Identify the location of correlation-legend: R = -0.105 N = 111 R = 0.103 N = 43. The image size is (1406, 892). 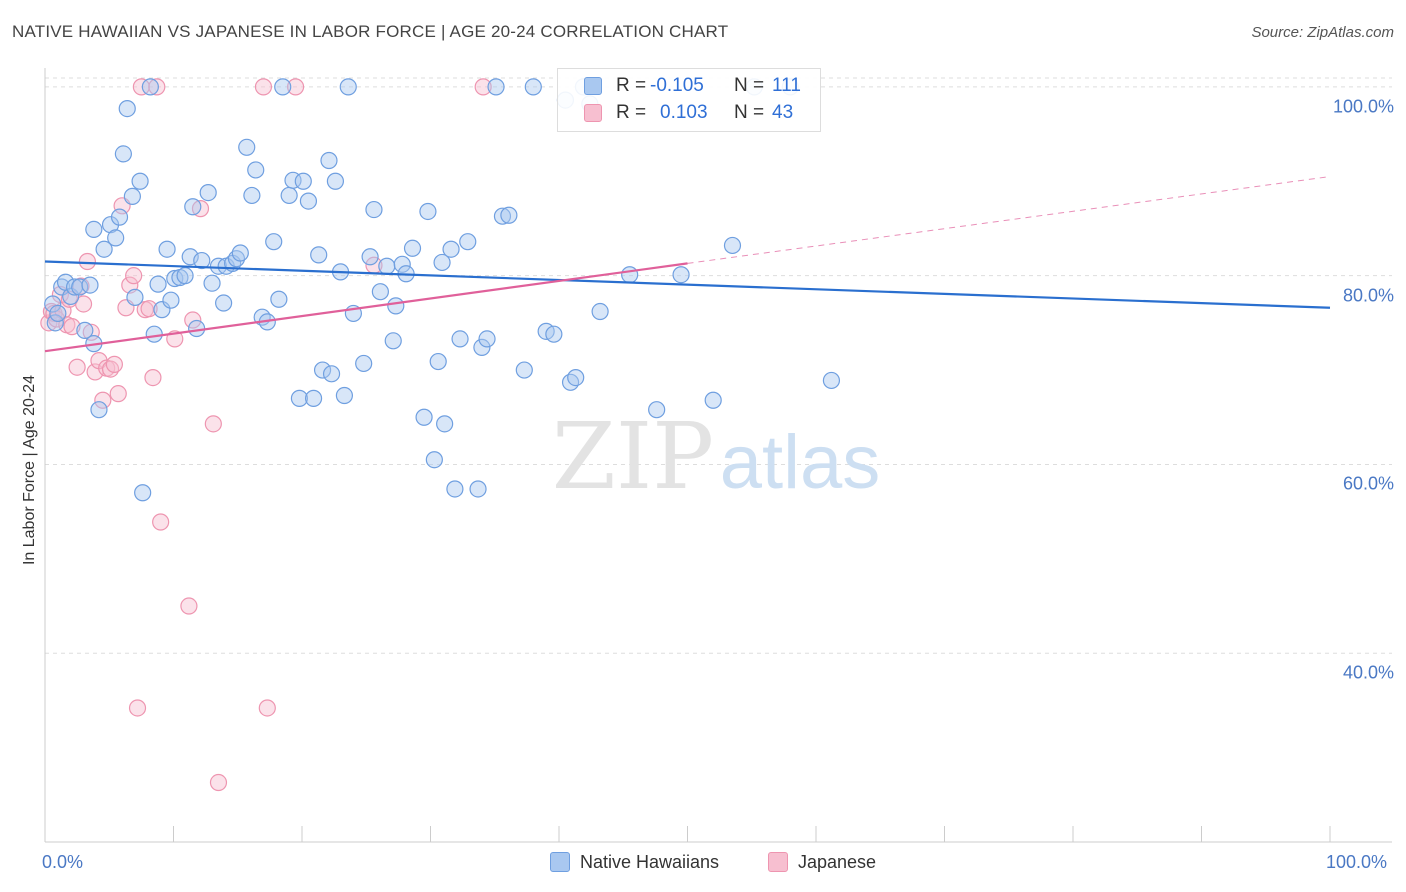
(689, 100).